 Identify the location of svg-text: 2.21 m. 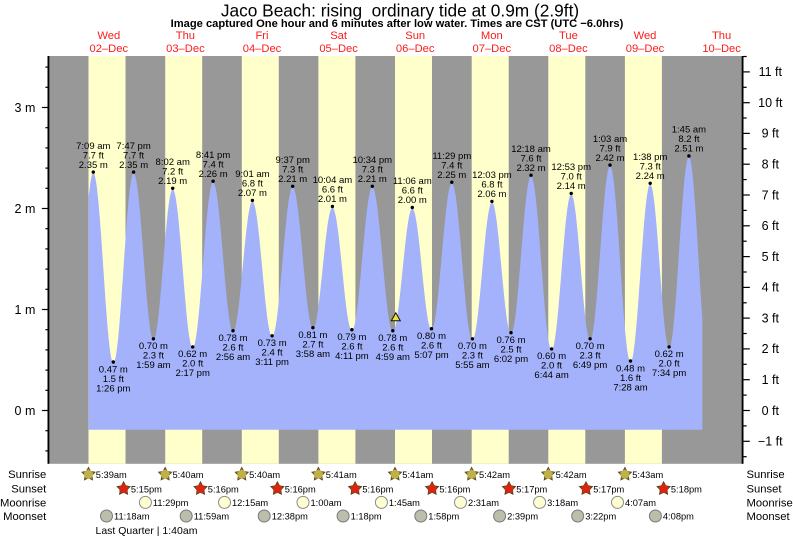
(292, 179).